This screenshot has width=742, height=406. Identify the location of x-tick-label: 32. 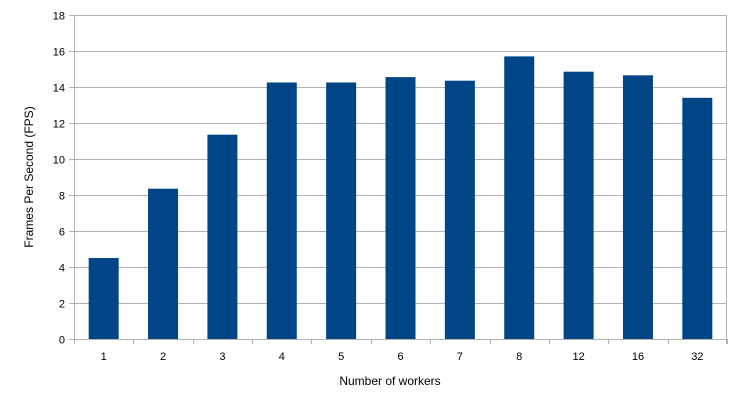
(697, 357).